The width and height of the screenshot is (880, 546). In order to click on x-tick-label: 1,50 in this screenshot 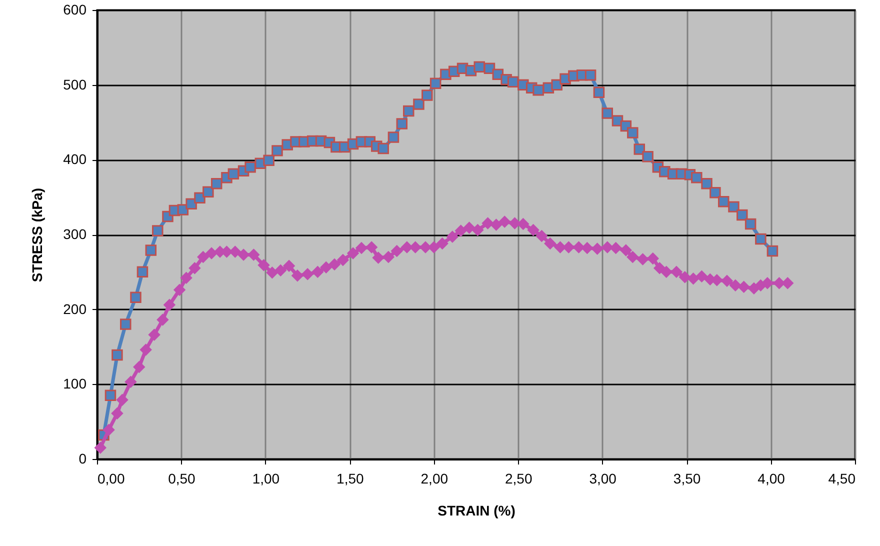, I will do `click(350, 478)`.